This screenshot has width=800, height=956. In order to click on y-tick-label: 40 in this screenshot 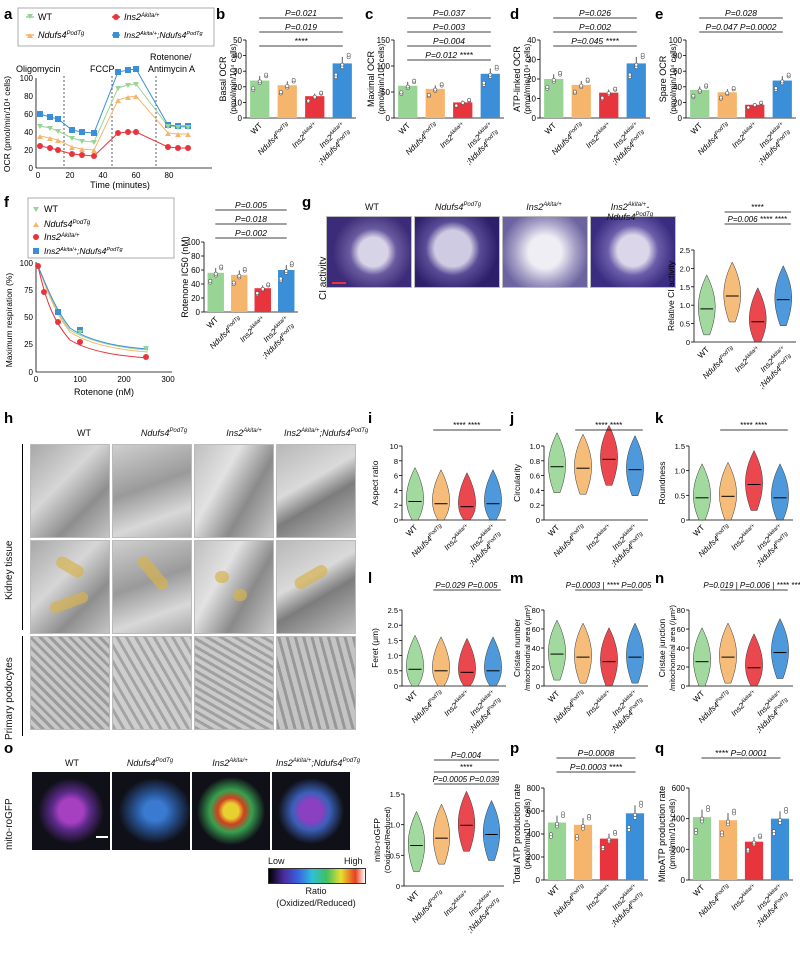, I will do `click(536, 648)`.